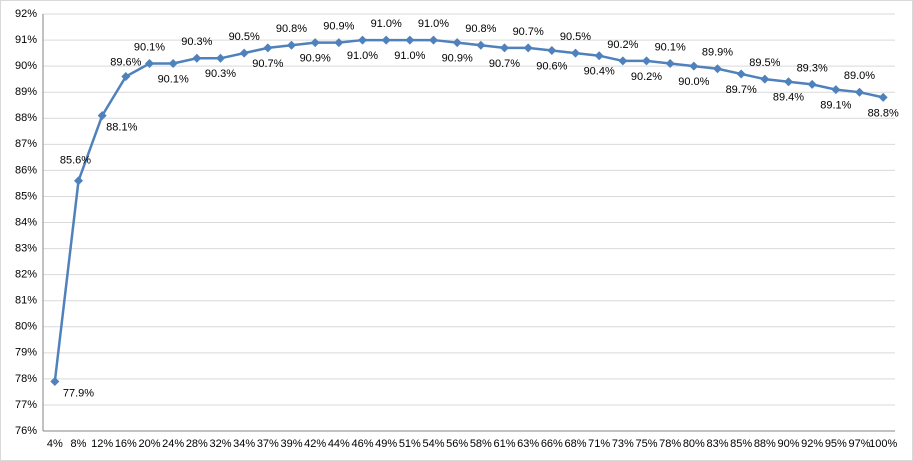 The height and width of the screenshot is (461, 913). I want to click on x-tick-label: 58%, so click(481, 444).